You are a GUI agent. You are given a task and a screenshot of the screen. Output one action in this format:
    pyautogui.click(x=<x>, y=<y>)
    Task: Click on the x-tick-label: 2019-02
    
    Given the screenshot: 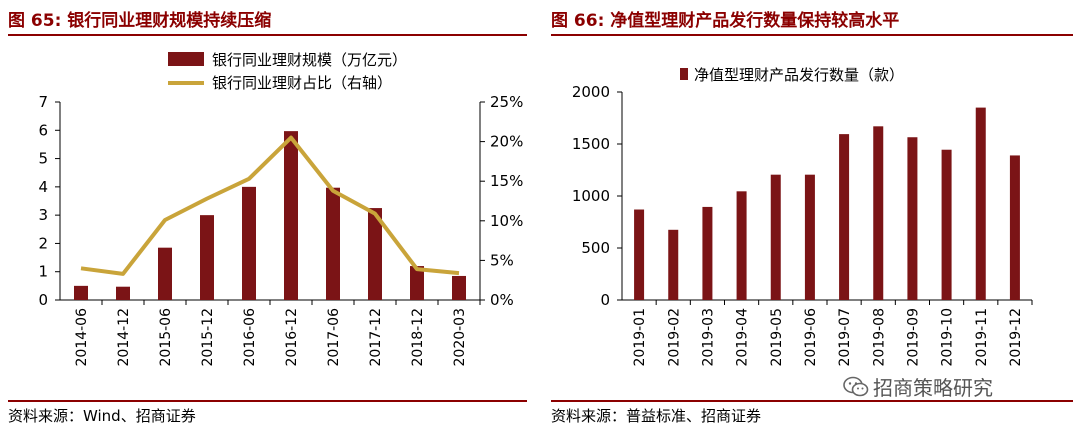 What is the action you would take?
    pyautogui.click(x=674, y=337)
    